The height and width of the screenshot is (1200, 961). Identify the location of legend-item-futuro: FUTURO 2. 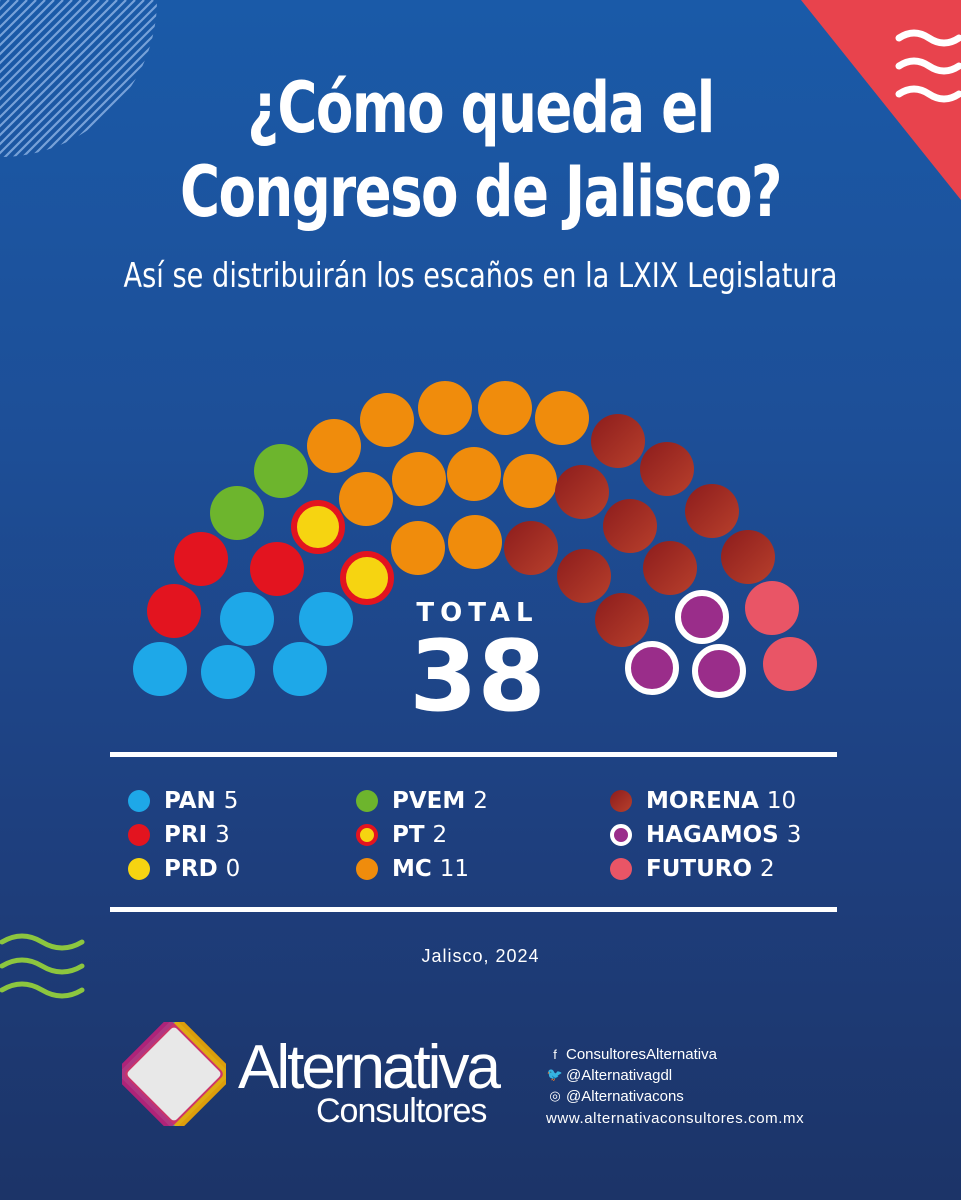
(692, 869).